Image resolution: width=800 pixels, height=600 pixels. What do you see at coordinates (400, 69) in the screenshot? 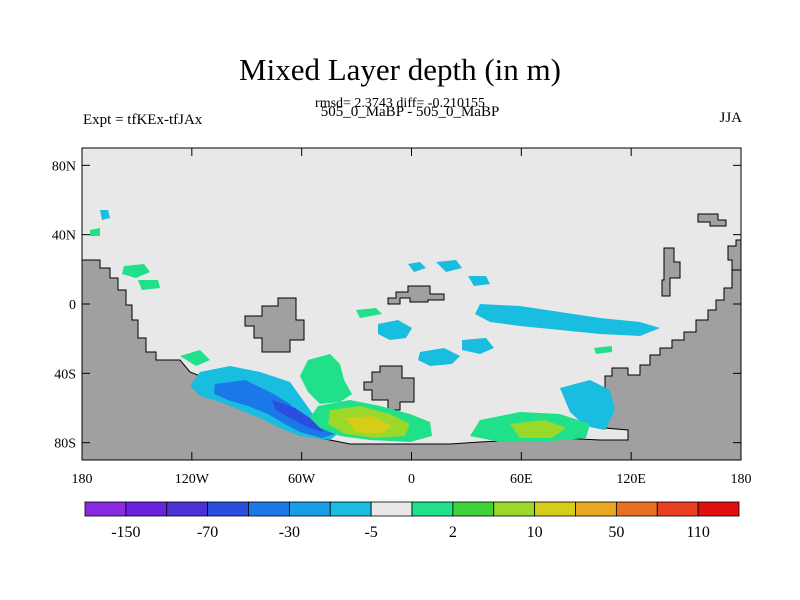
I see `chart-title: Mixed Layer depth (in m)` at bounding box center [400, 69].